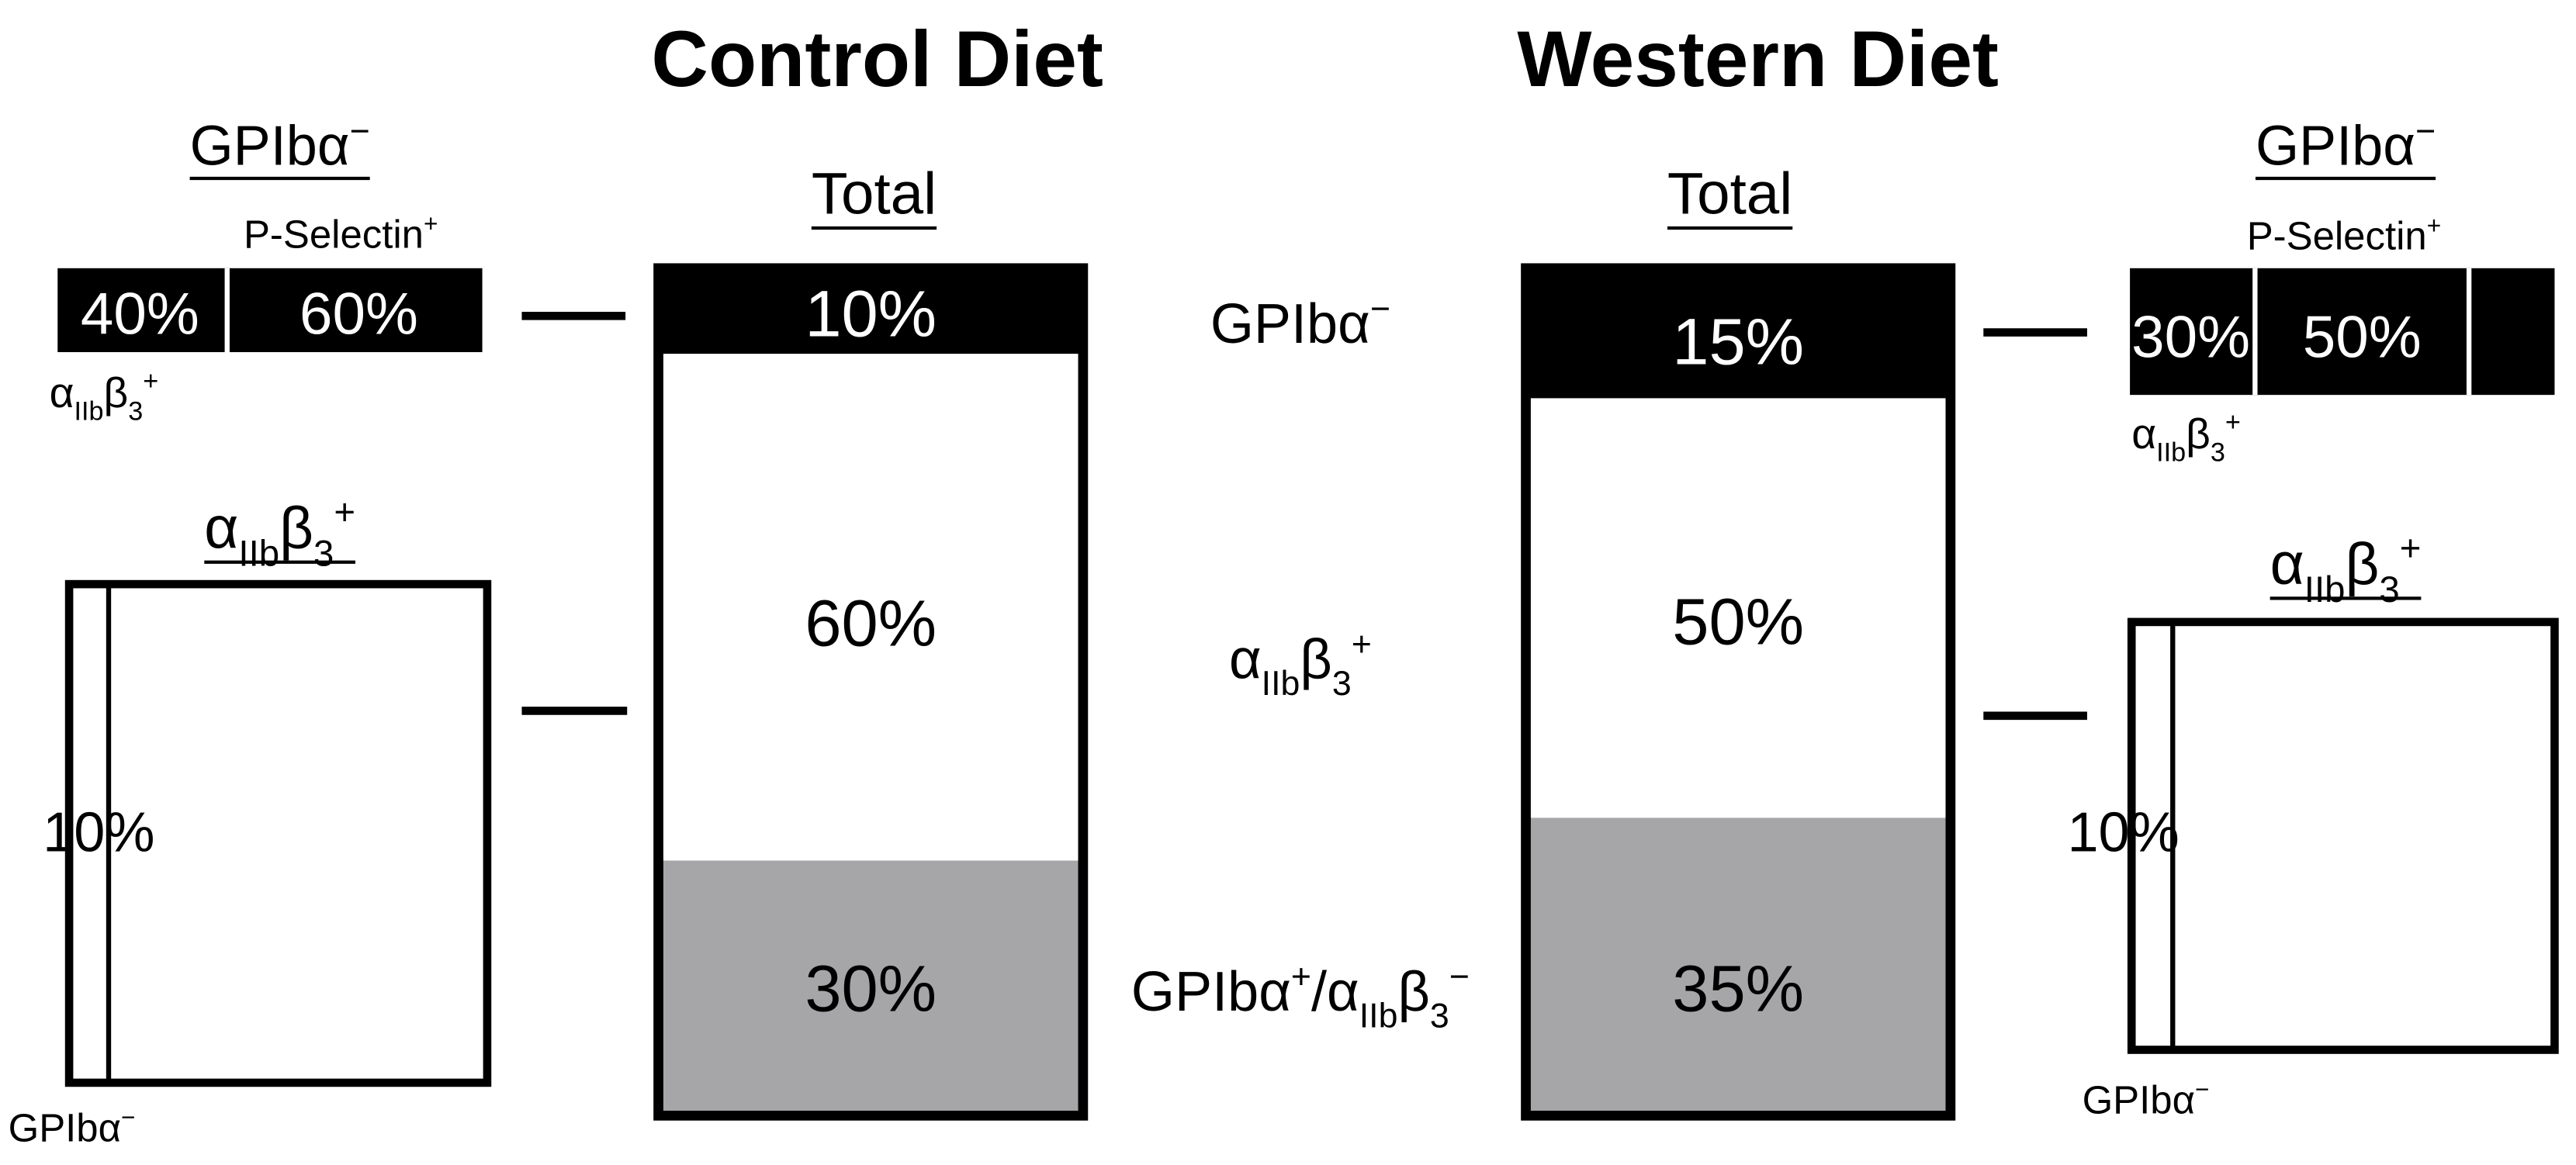 This screenshot has width=2576, height=1165. What do you see at coordinates (871, 622) in the screenshot?
I see `segment-label: 60%` at bounding box center [871, 622].